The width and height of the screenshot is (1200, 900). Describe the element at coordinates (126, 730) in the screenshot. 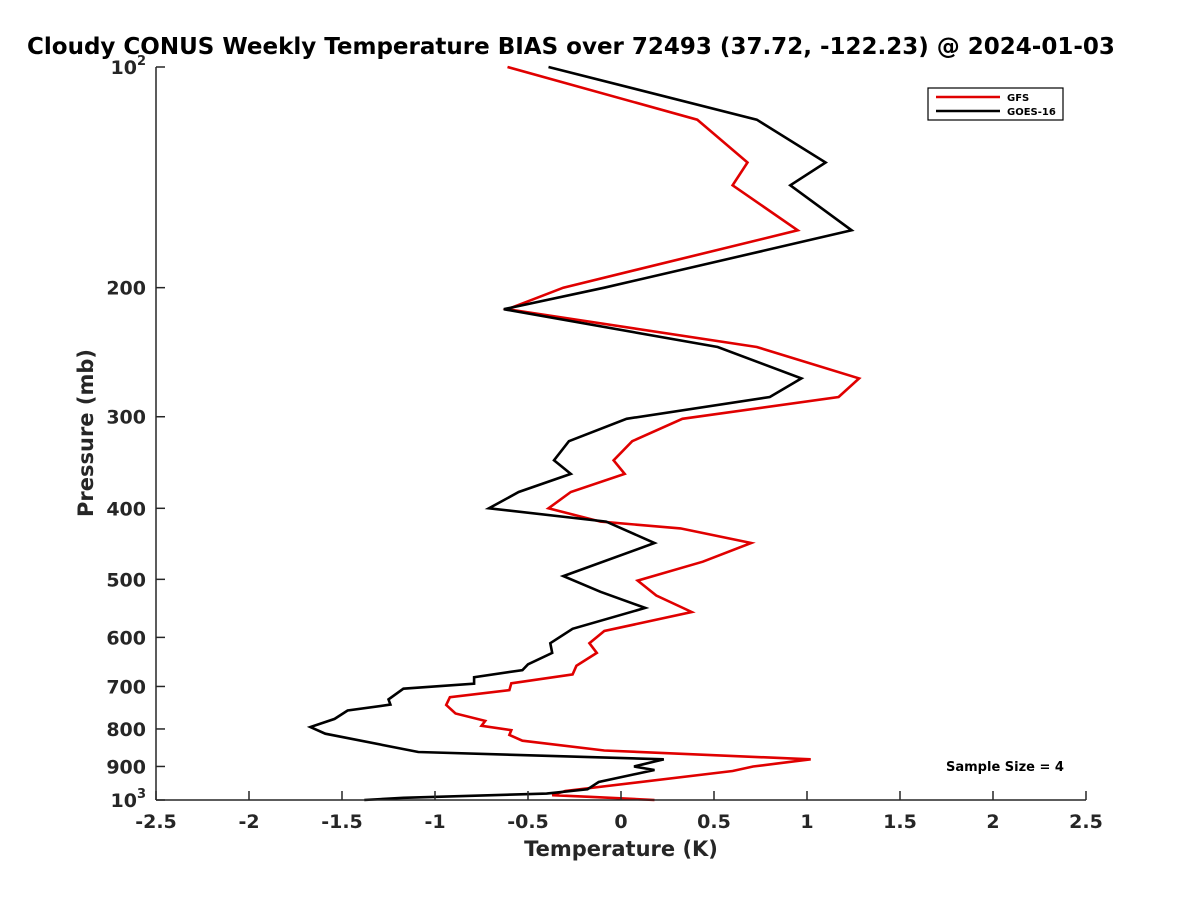

I see `y-tick-label: 800` at that location.